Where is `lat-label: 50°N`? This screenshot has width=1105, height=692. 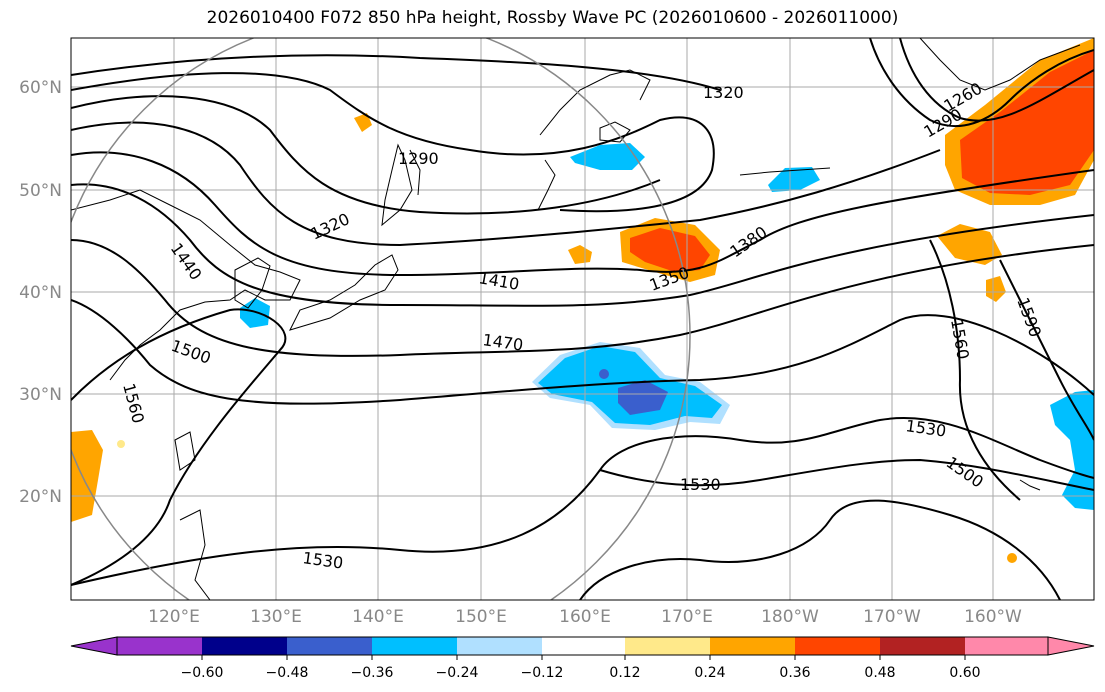 lat-label: 50°N is located at coordinates (40, 191).